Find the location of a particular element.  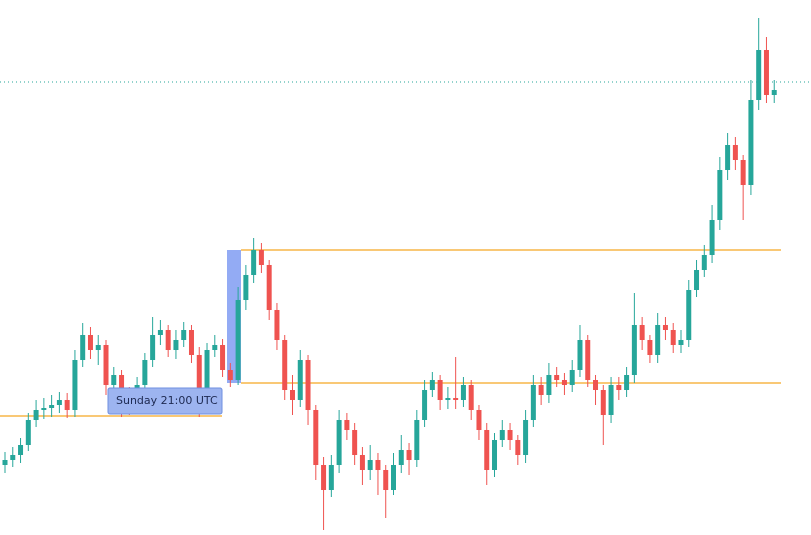

session-tag-box is located at coordinates (165, 401).